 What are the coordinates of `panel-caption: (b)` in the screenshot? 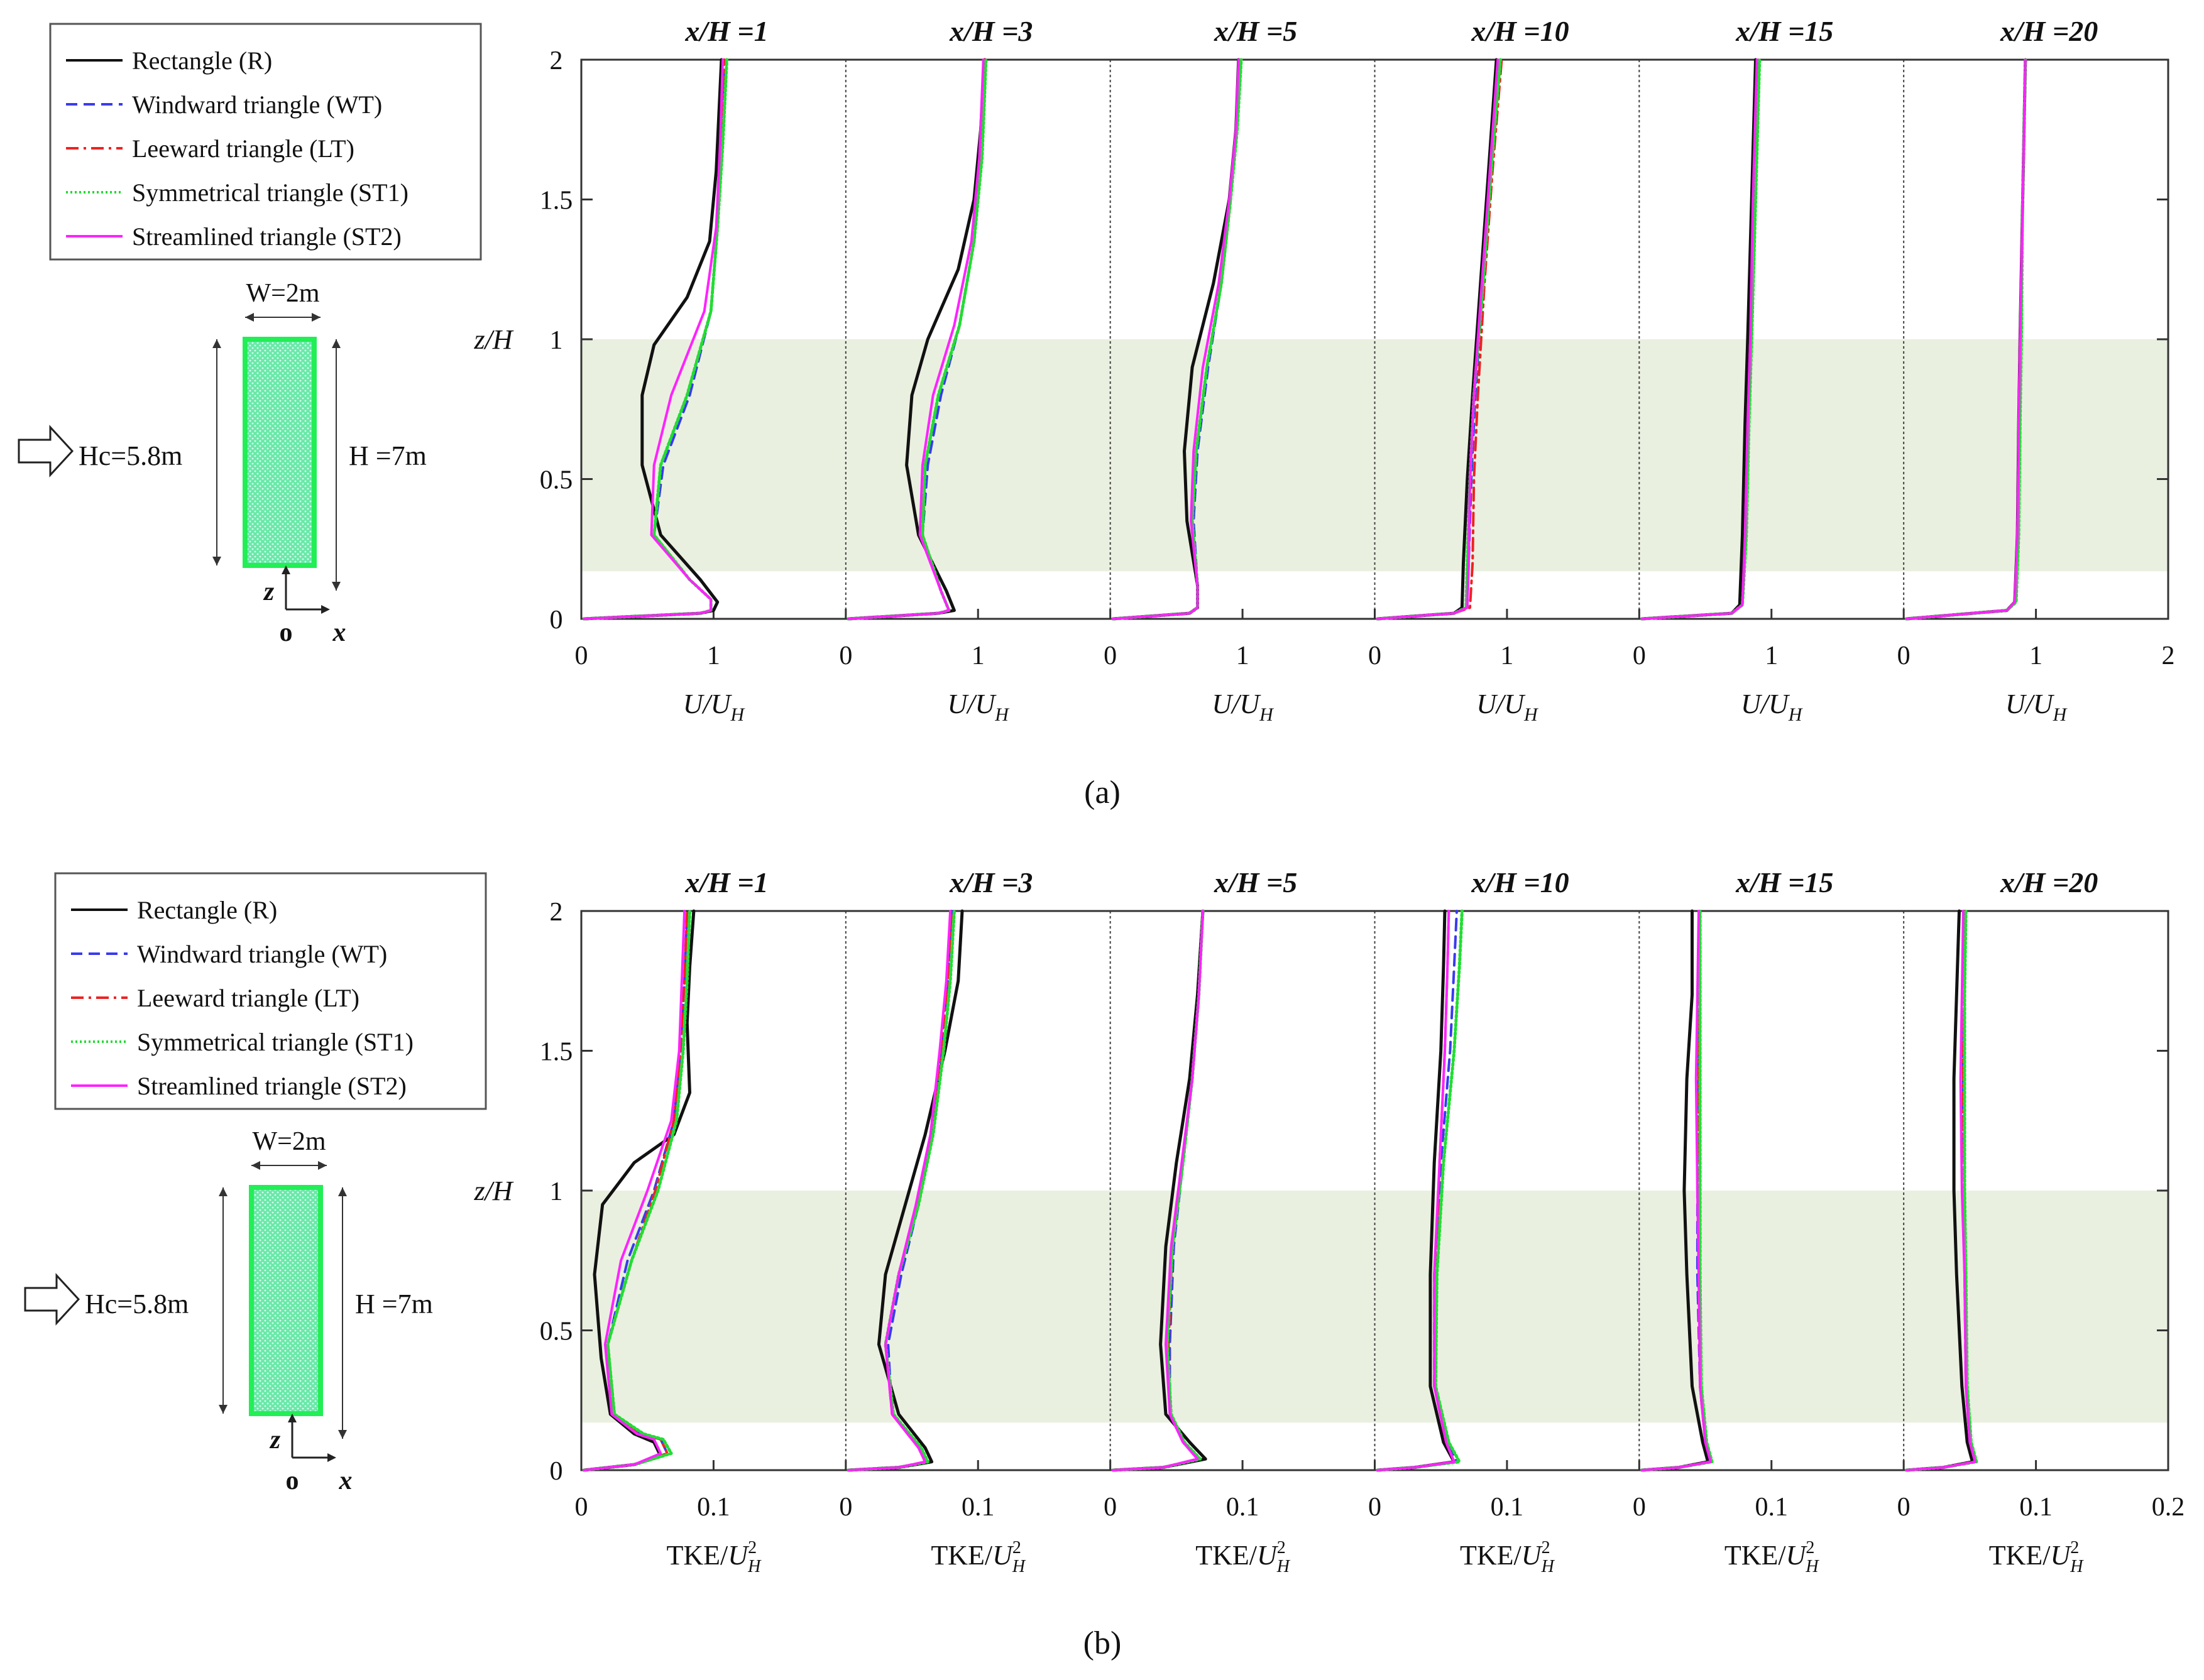 It's located at (1102, 1643).